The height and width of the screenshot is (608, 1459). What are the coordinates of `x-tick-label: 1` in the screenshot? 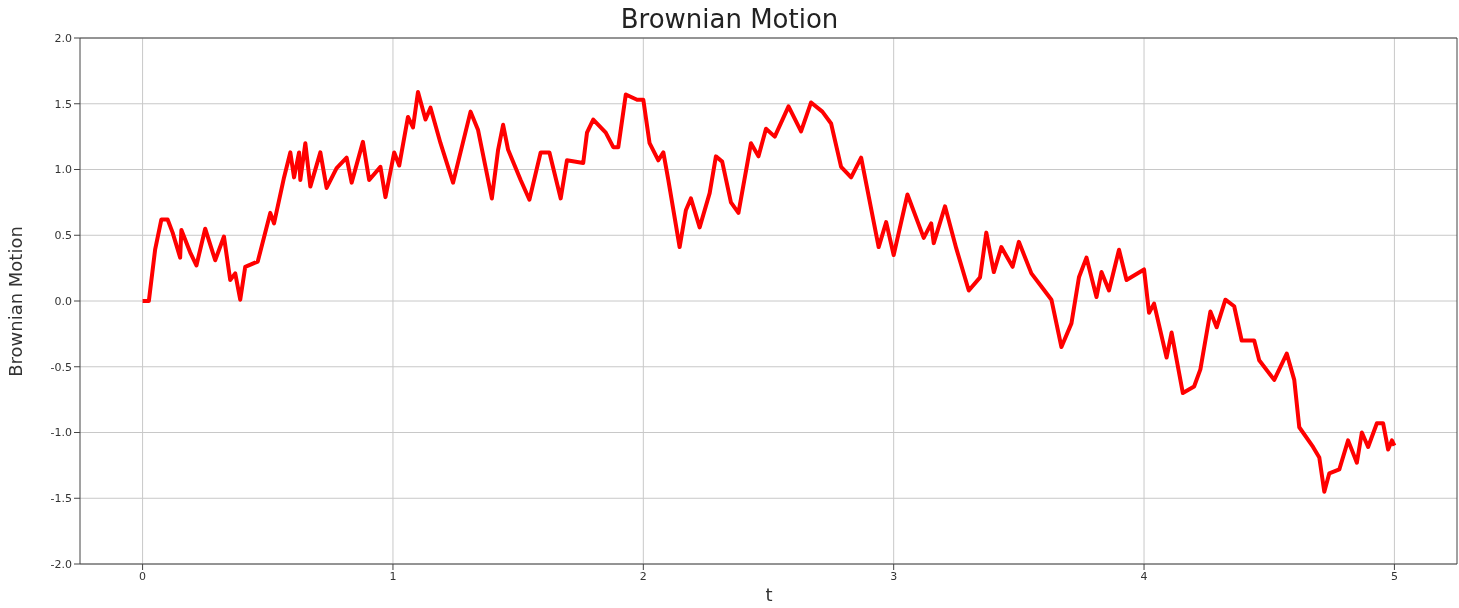 It's located at (393, 576).